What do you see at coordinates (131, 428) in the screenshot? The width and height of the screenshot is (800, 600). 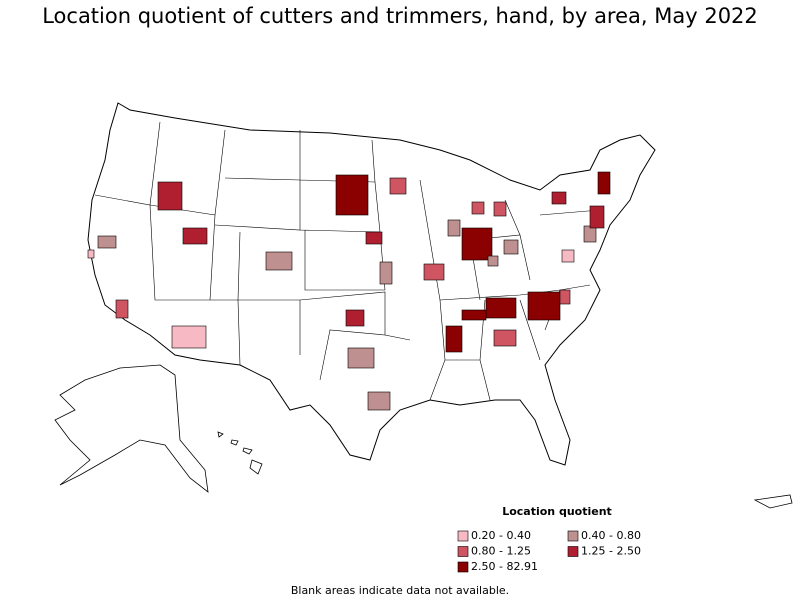 I see `alaska` at bounding box center [131, 428].